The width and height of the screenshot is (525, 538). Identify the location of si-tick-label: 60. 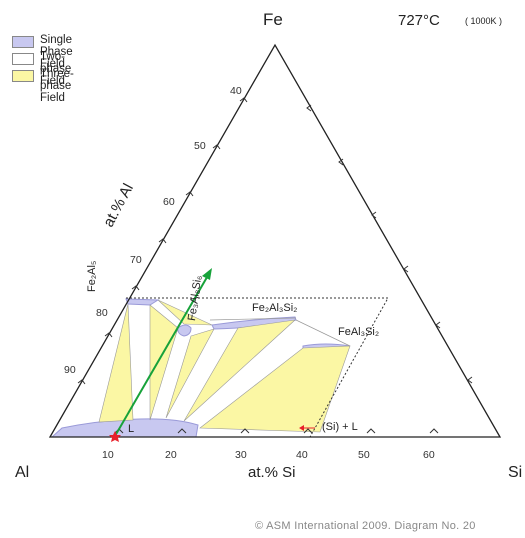
(429, 455).